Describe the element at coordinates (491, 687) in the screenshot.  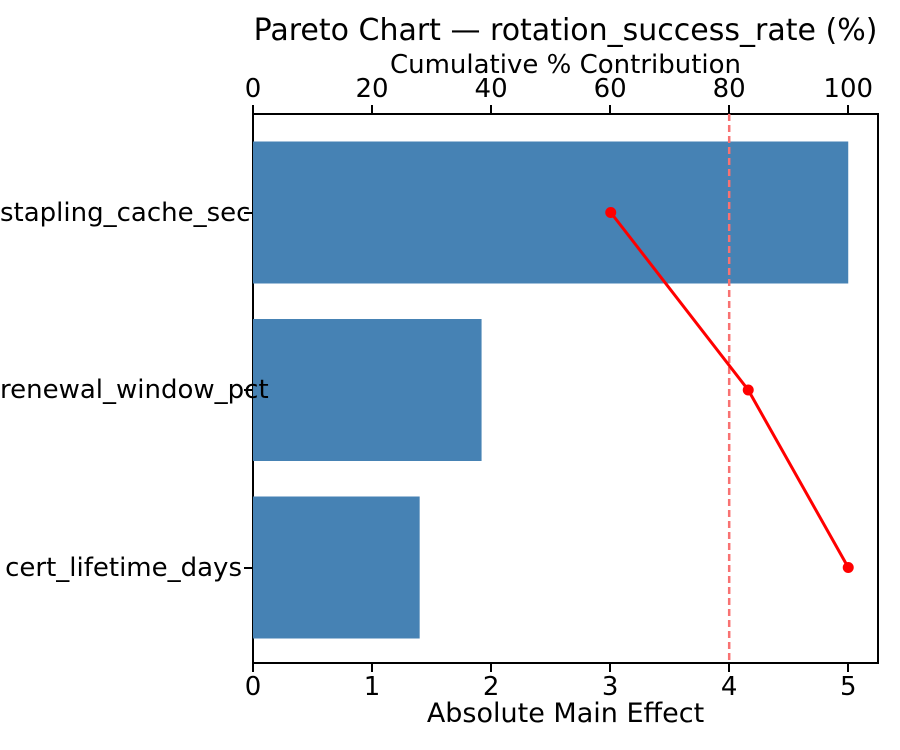
I see `x-axis-tick-label-bottom: 2` at that location.